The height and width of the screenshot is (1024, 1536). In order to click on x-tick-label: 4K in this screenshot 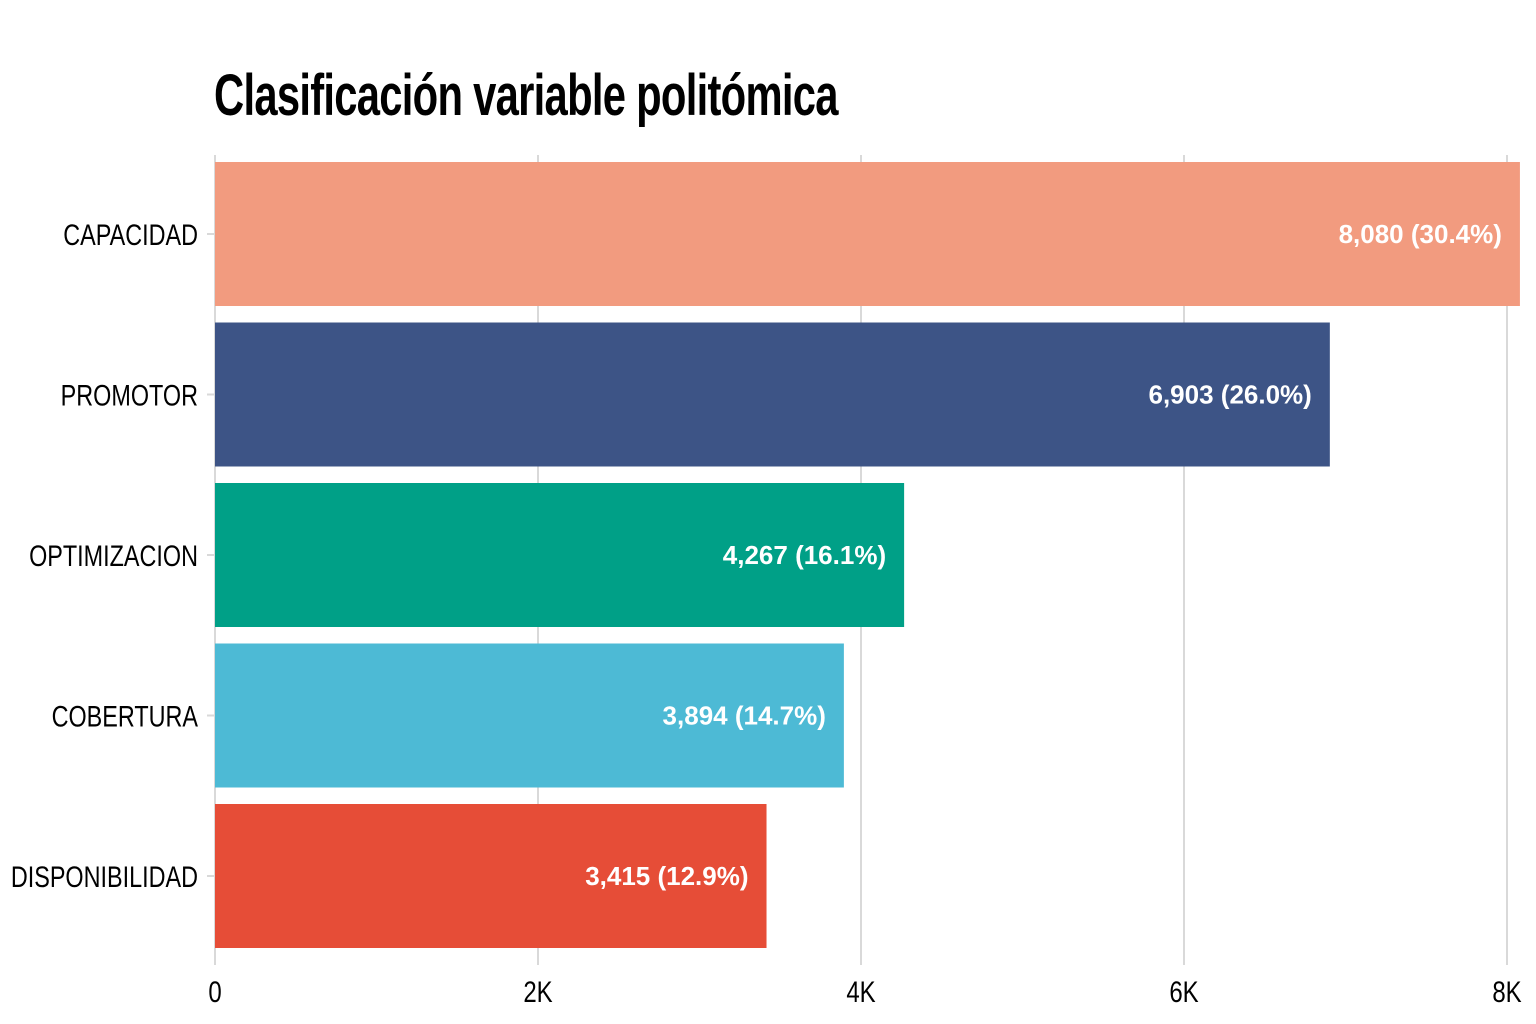, I will do `click(860, 991)`.